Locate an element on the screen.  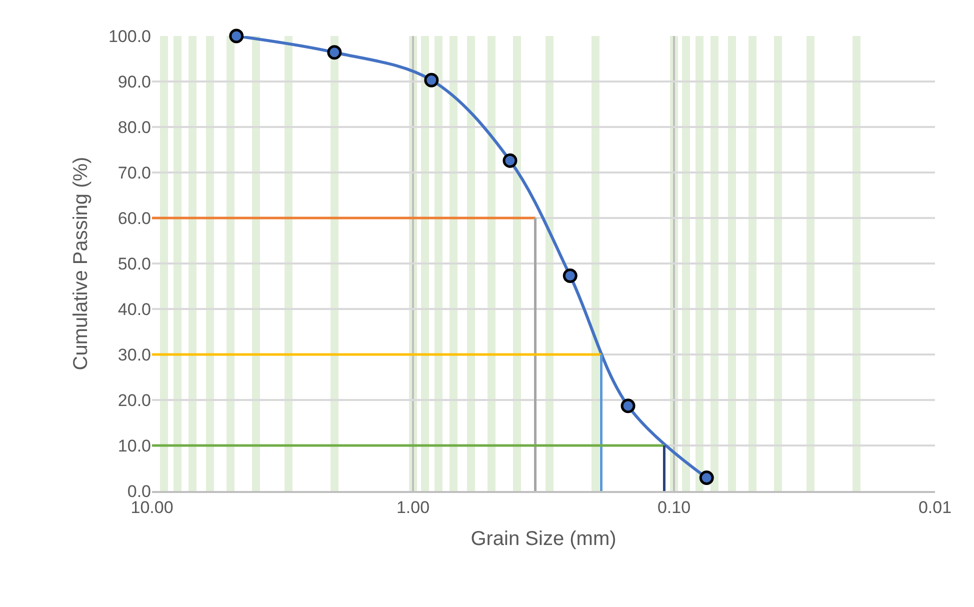
y-tick-label: 60.0 is located at coordinates (134, 218).